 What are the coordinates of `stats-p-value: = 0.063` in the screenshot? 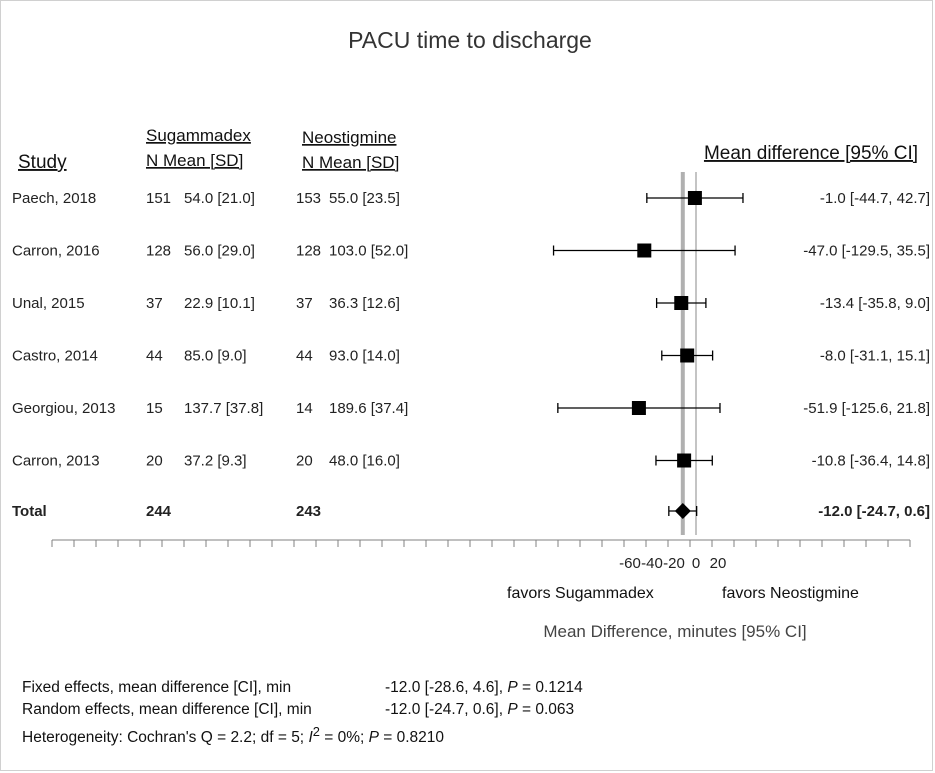 It's located at (546, 709).